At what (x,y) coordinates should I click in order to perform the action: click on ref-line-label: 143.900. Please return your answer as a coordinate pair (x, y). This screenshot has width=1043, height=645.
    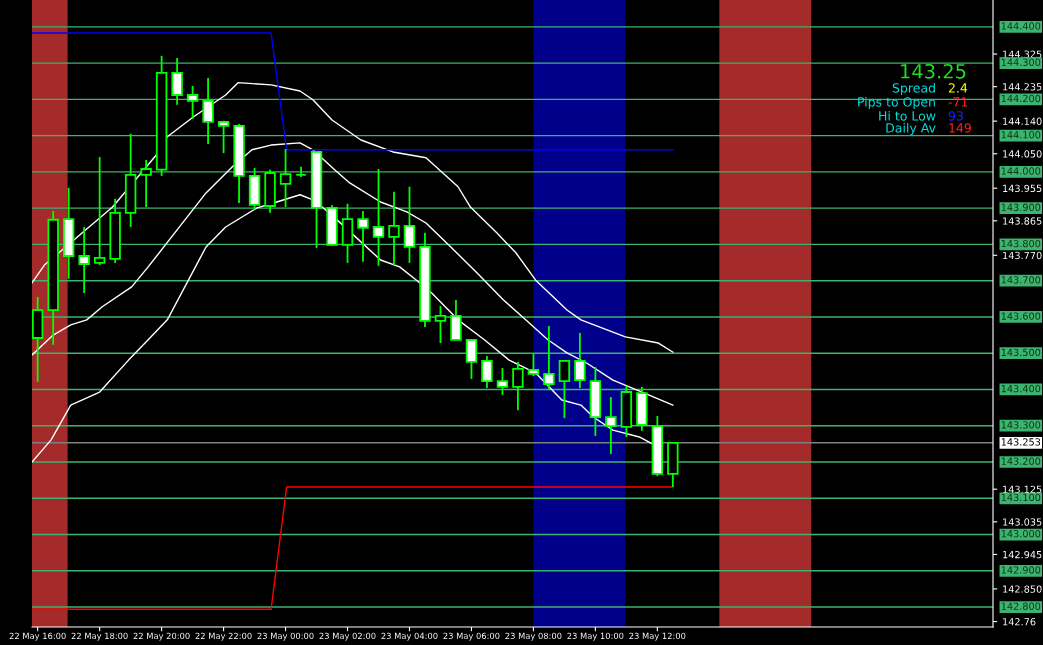
    Looking at the image, I should click on (1021, 207).